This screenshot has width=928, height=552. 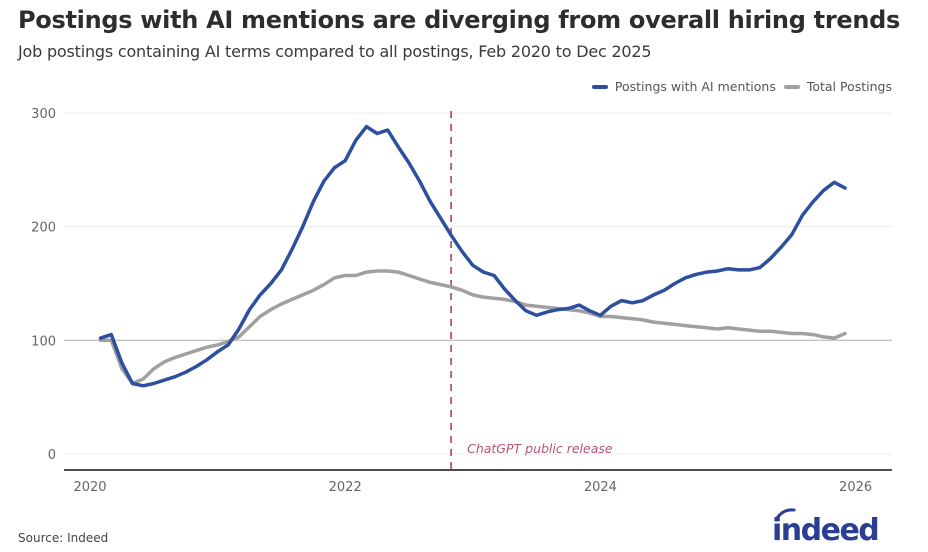 What do you see at coordinates (785, 515) in the screenshot?
I see `logo-arc-icon` at bounding box center [785, 515].